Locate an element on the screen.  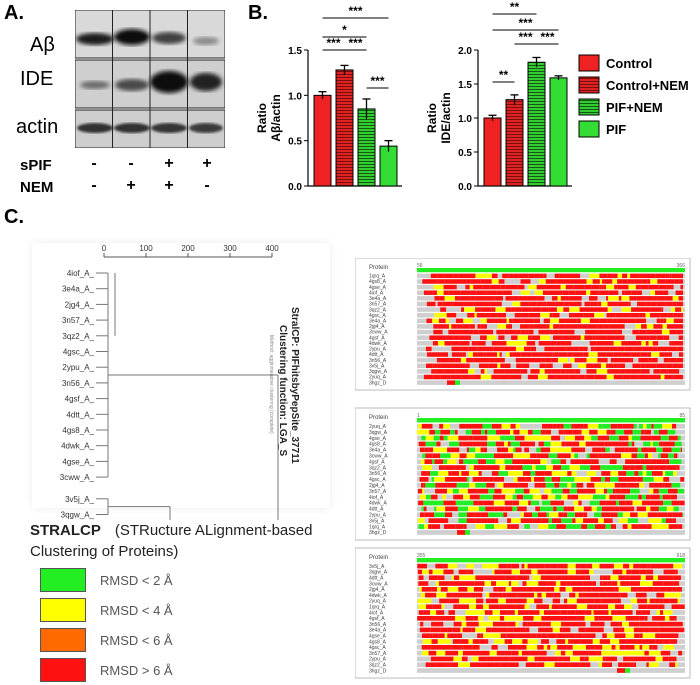
dendro-leaf-label: 3v5j_A_ is located at coordinates (79, 499).